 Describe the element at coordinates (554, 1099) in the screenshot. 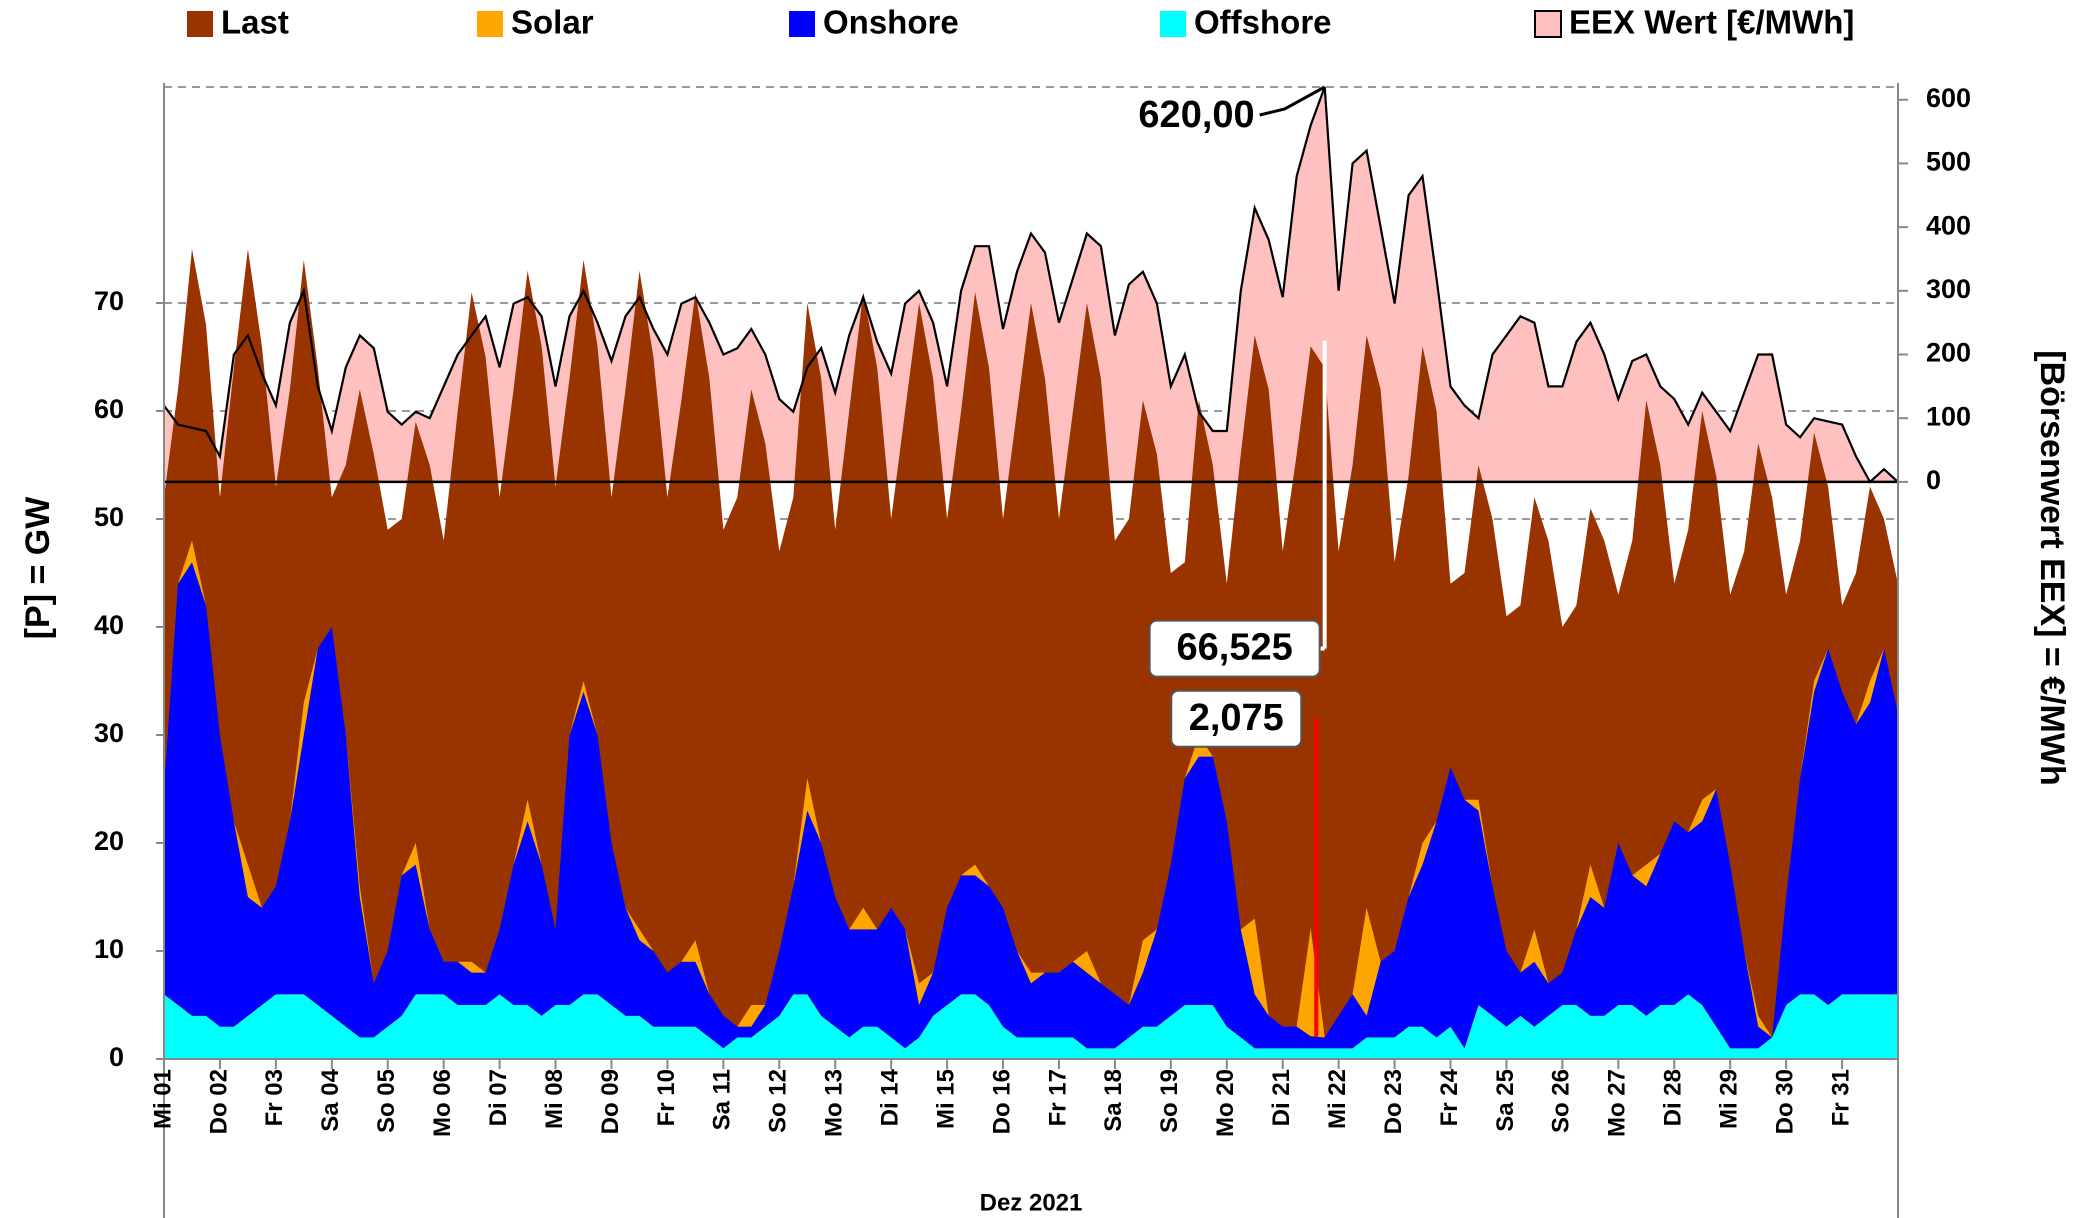

I see `x-tick-label: Mi 08` at that location.